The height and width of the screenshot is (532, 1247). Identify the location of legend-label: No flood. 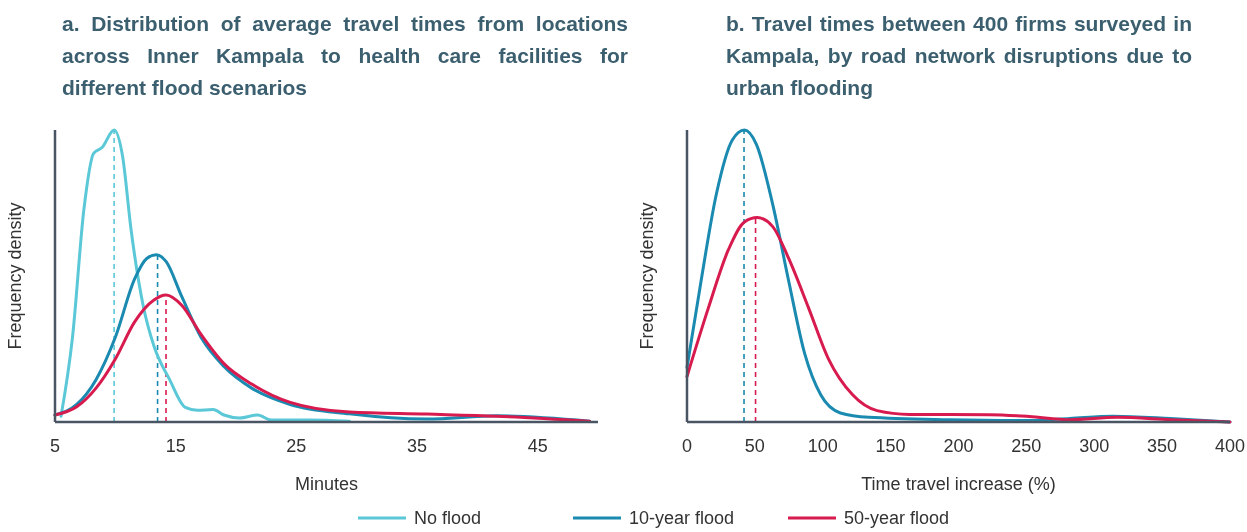
(448, 518).